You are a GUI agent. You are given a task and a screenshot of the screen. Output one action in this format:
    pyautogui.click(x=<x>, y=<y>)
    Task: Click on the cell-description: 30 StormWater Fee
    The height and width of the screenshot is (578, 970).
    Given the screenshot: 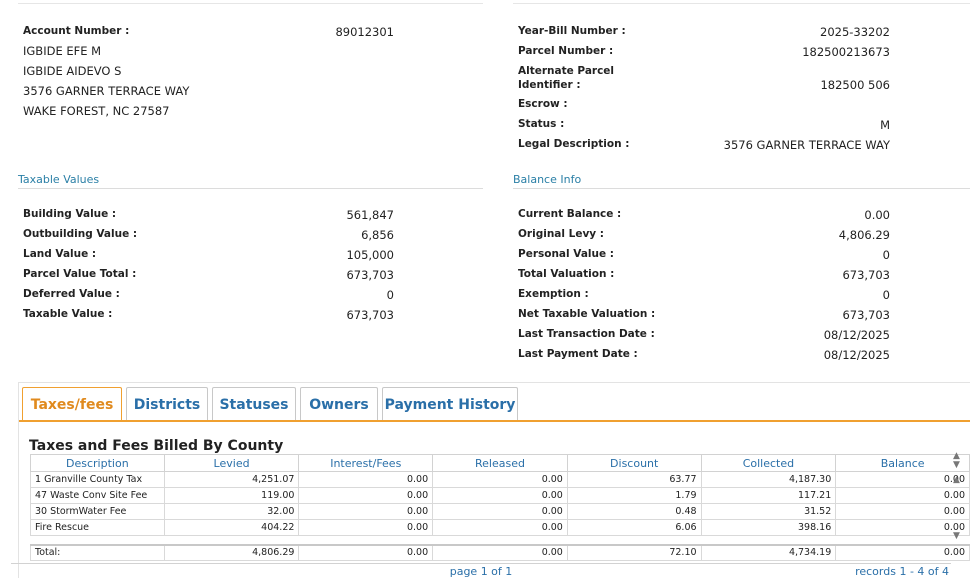 What is the action you would take?
    pyautogui.click(x=97, y=511)
    